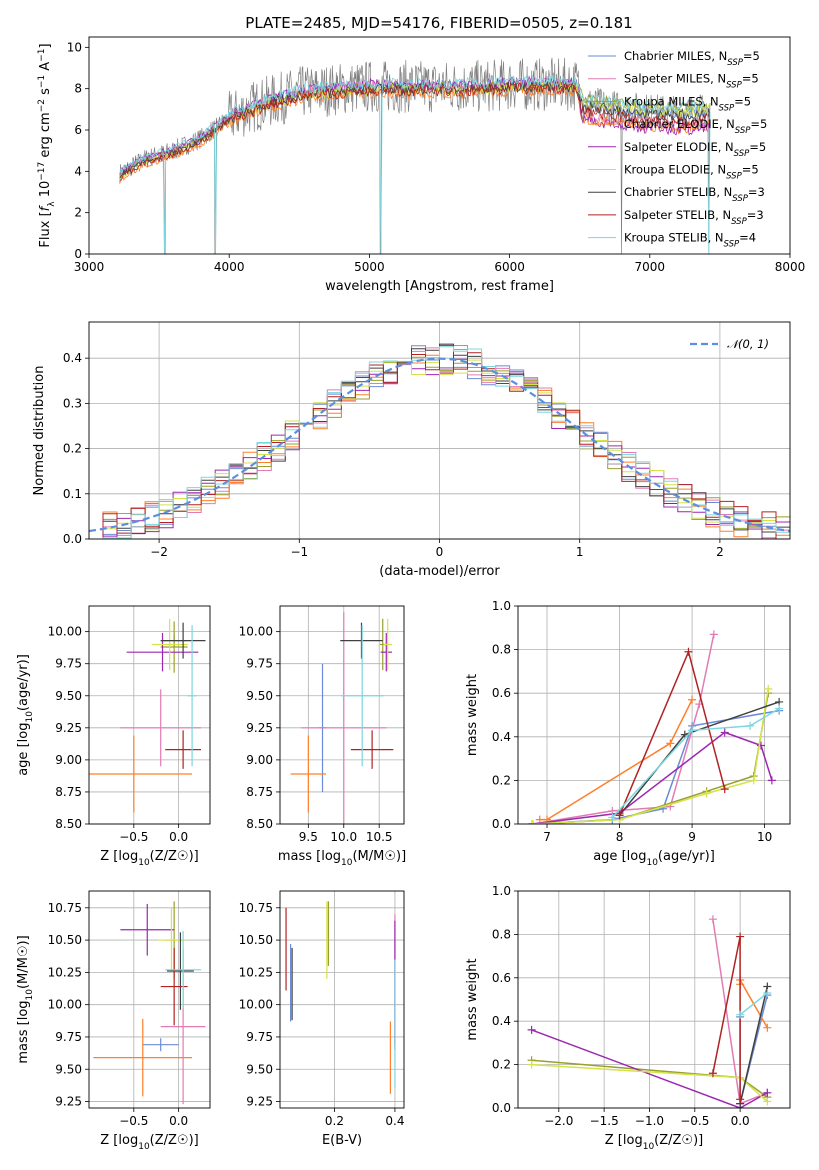  I want to click on x-tick-label: −0.5, so click(694, 1121).